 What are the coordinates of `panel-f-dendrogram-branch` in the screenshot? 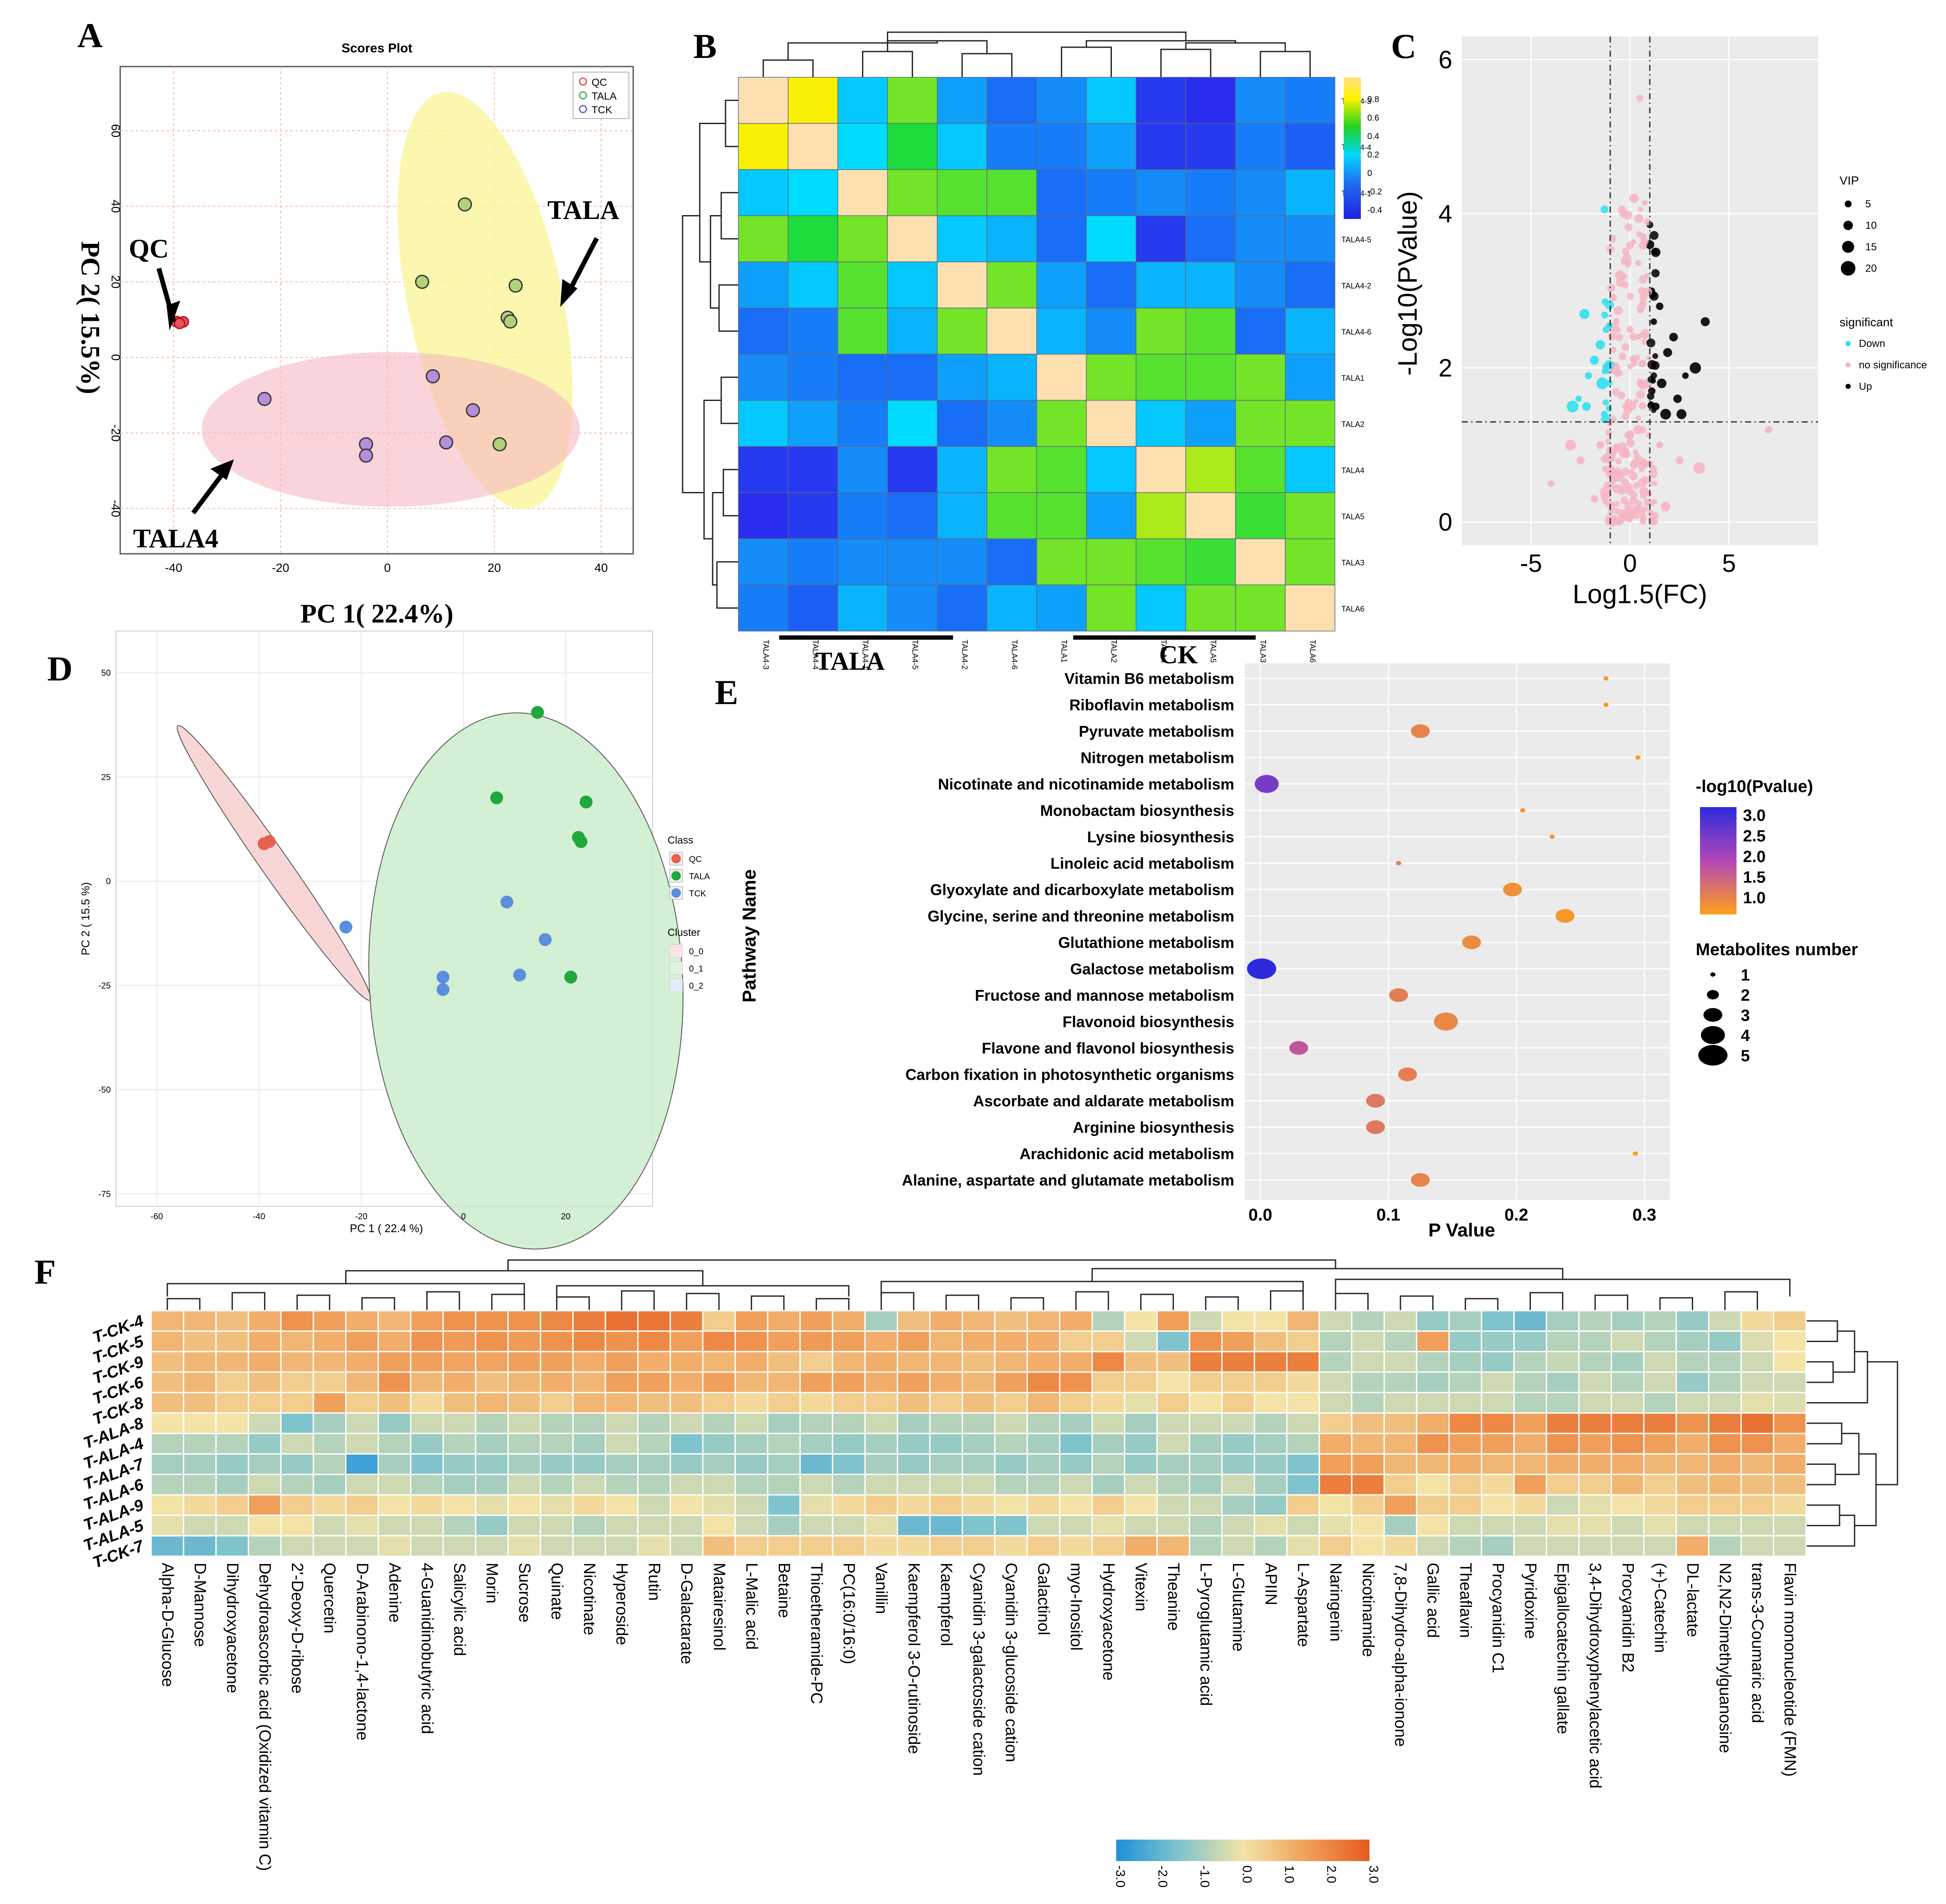 It's located at (524, 1278).